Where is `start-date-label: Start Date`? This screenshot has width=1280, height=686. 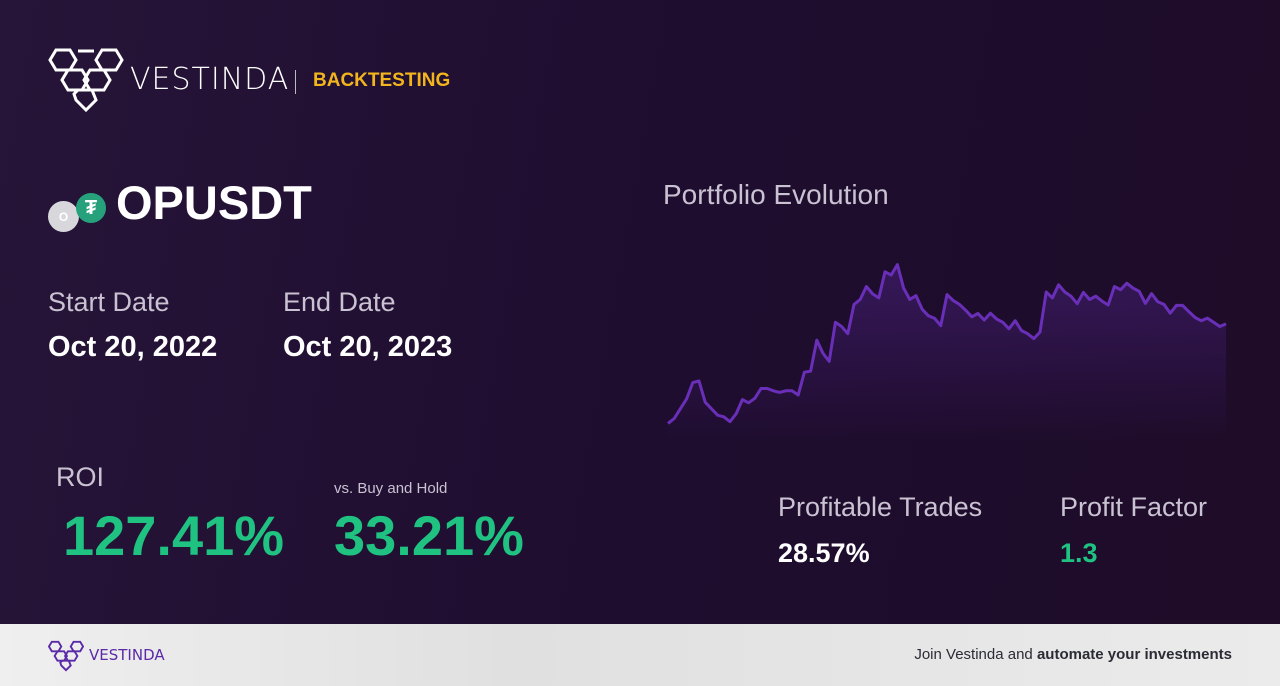
start-date-label: Start Date is located at coordinates (109, 302).